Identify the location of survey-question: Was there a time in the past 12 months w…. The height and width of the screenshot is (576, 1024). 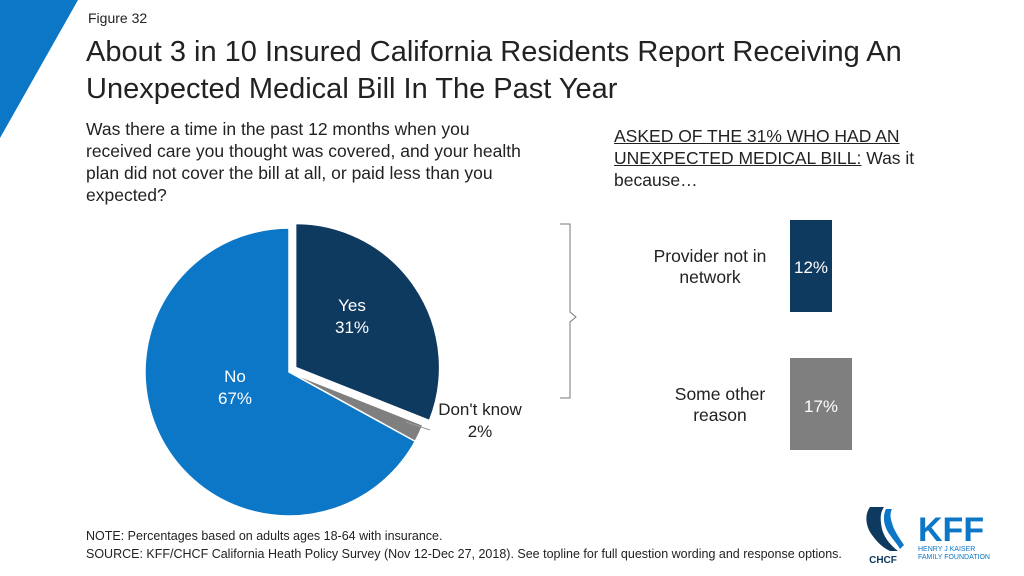
(303, 162).